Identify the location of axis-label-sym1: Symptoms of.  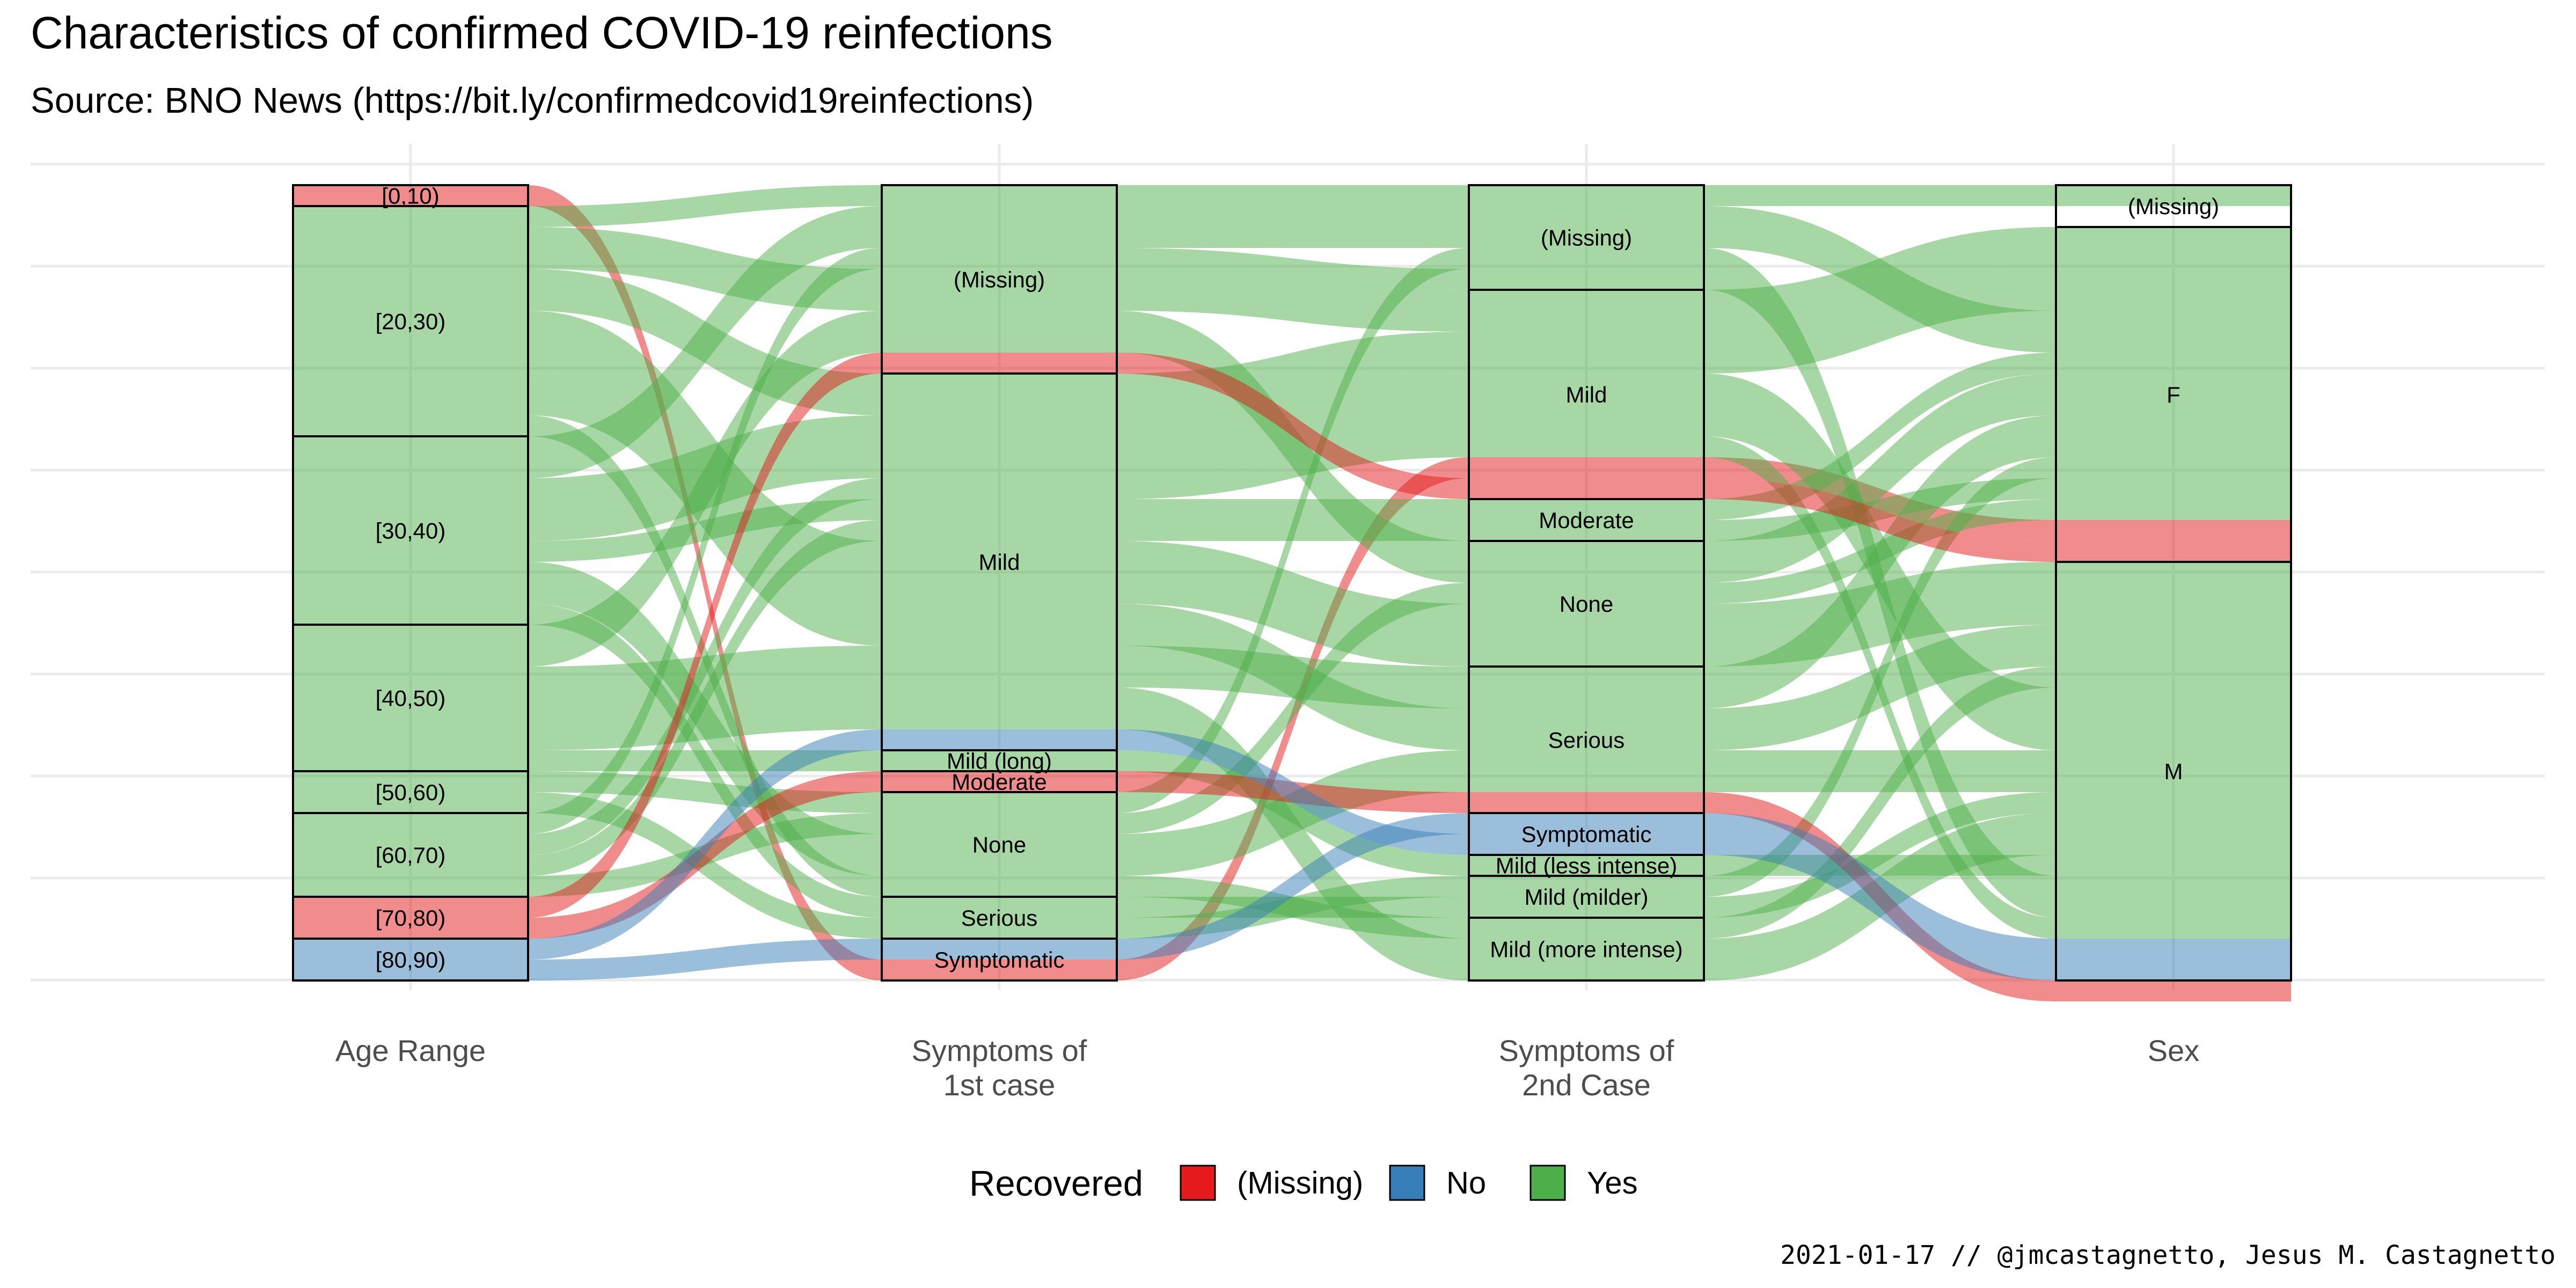
(999, 1050).